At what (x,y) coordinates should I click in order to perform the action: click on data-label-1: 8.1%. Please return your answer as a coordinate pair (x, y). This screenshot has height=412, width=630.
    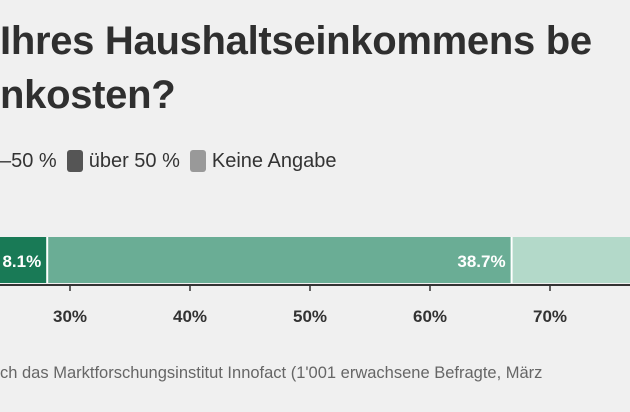
    Looking at the image, I should click on (21, 261).